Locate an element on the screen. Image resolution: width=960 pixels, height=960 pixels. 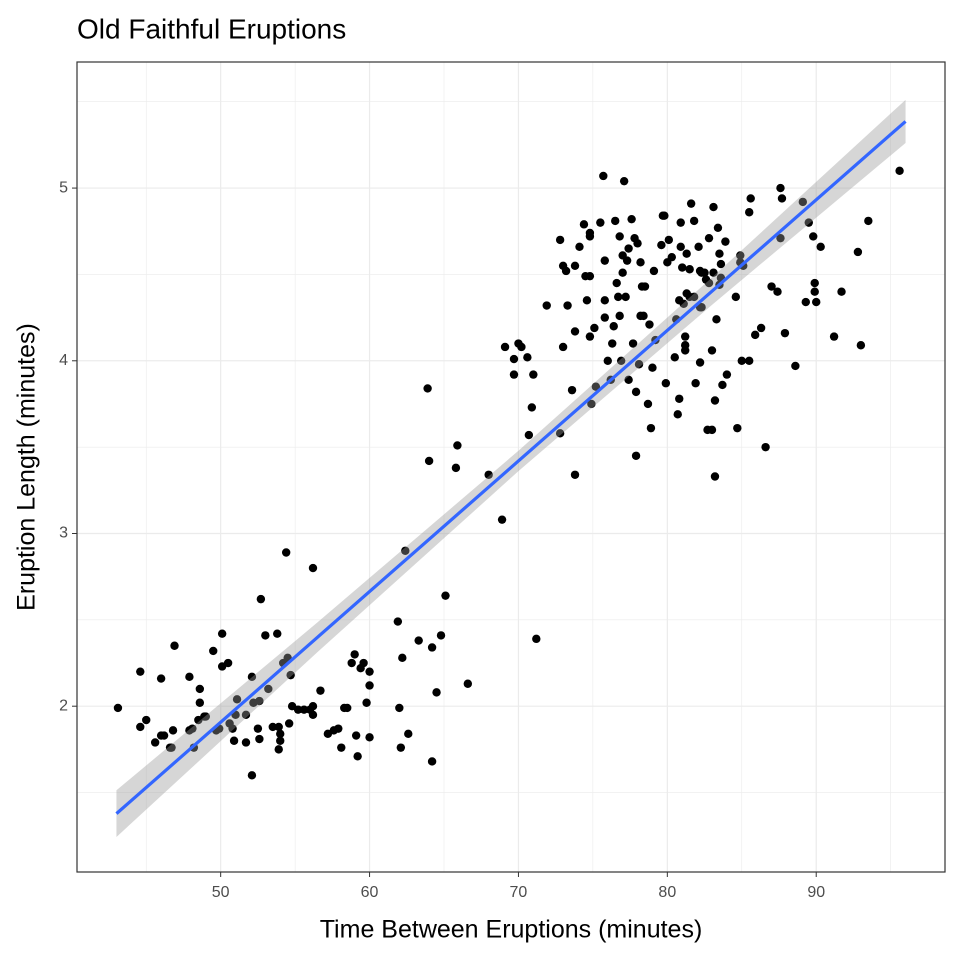
x-tick-label: 80 is located at coordinates (667, 892).